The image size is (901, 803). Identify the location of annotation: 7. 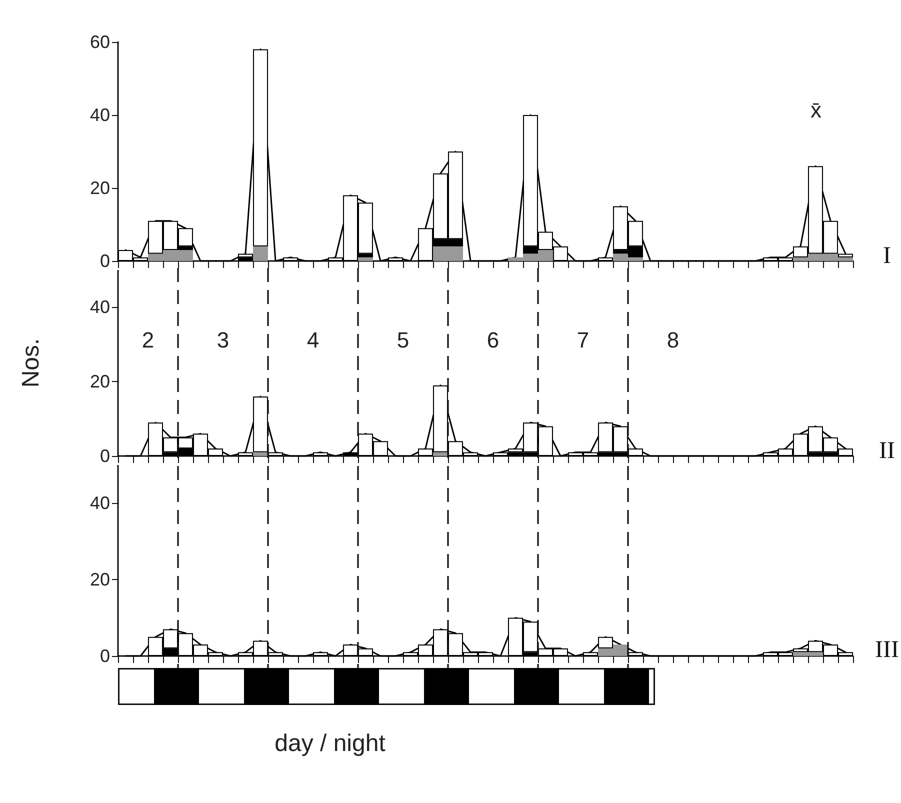
(583, 340).